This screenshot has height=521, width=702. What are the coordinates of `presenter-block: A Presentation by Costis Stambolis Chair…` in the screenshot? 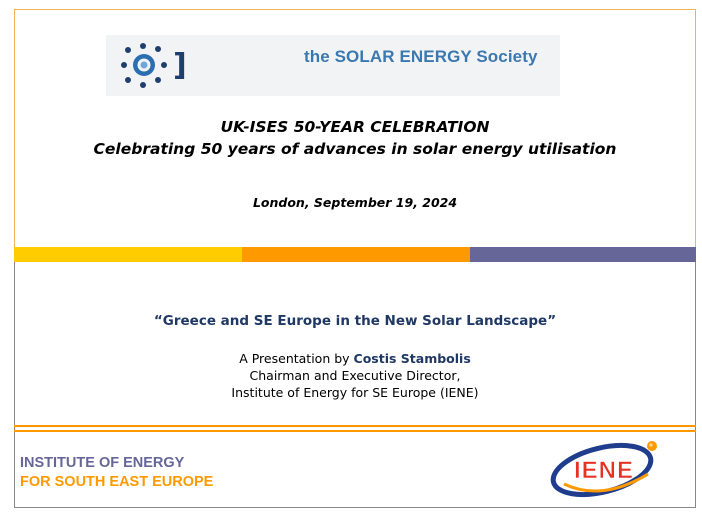 It's located at (355, 375).